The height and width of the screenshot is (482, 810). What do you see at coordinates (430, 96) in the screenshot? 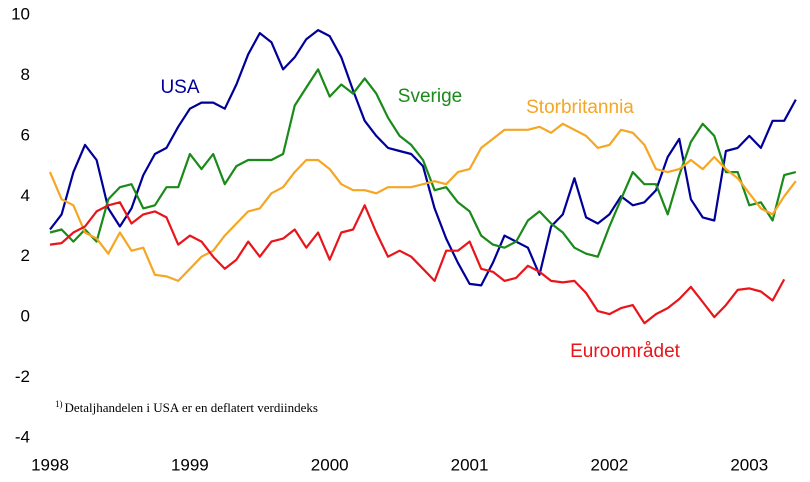
I see `series-label: Sverige` at bounding box center [430, 96].